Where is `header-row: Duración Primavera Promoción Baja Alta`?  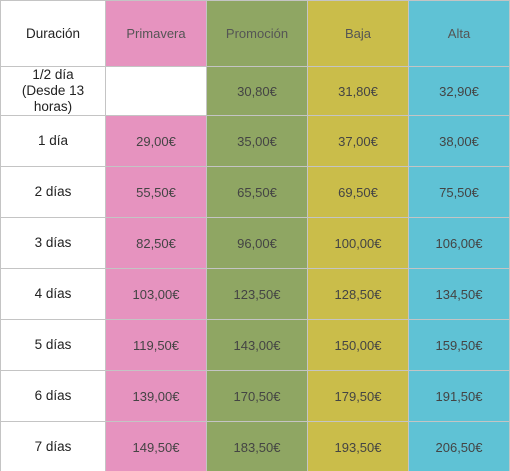
header-row: Duración Primavera Promoción Baja Alta is located at coordinates (255, 33).